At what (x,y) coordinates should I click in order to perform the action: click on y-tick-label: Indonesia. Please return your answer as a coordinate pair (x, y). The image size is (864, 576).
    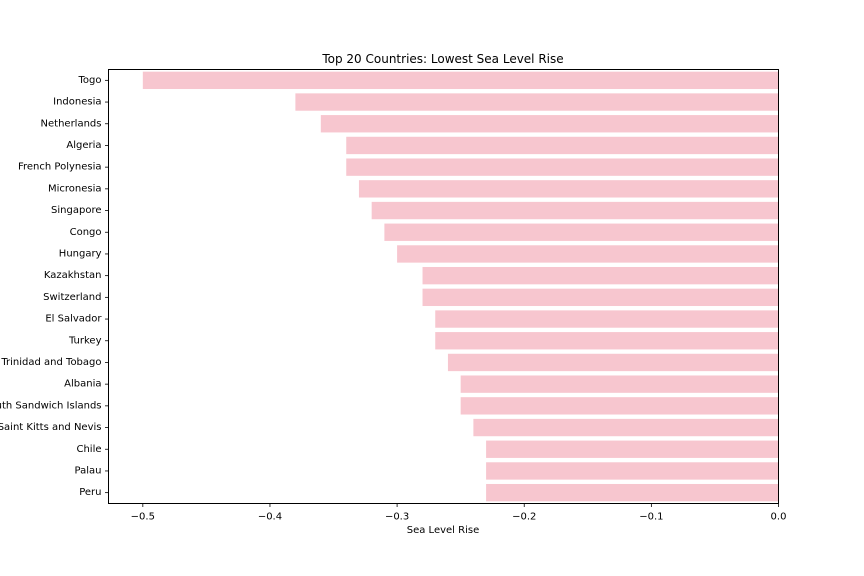
    Looking at the image, I should click on (77, 102).